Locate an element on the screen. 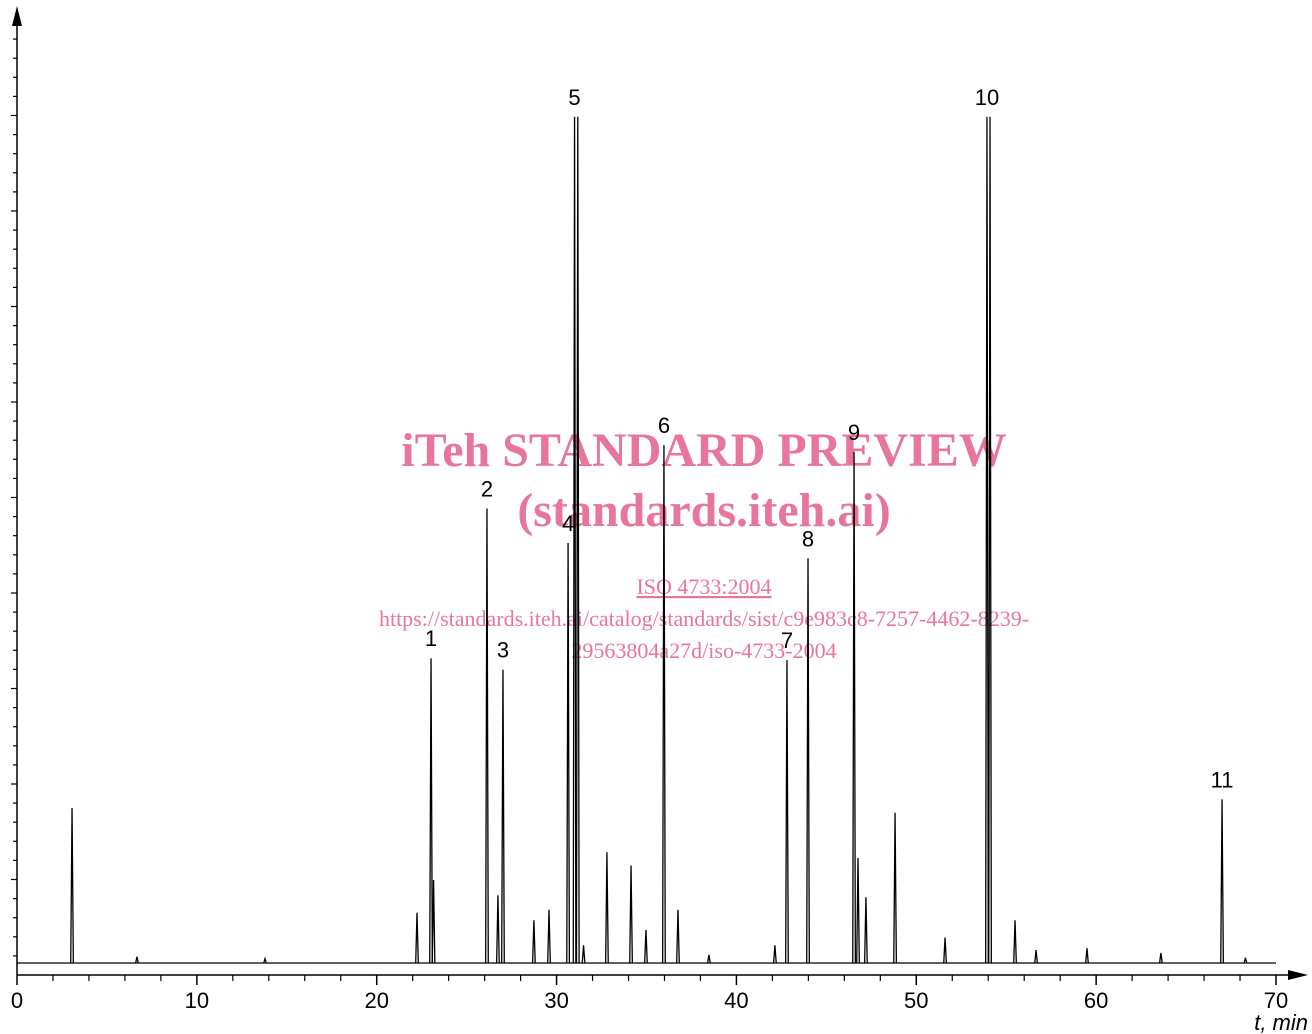 This screenshot has height=1034, width=1312. peak-label: 1 is located at coordinates (431, 638).